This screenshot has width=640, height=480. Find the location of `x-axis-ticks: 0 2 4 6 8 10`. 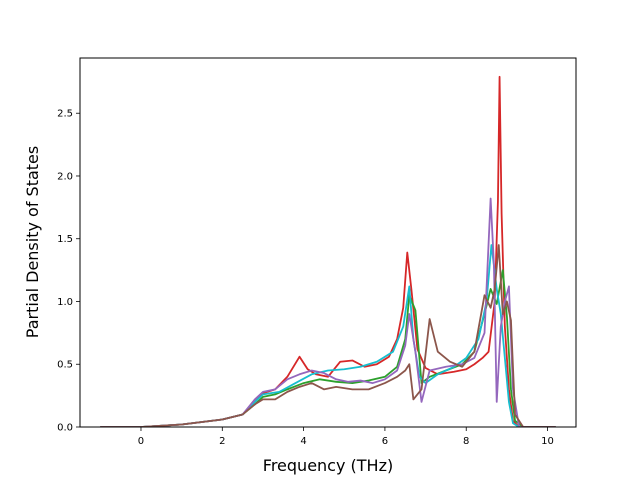

x-axis-ticks: 0 2 4 6 8 10 is located at coordinates (346, 437).